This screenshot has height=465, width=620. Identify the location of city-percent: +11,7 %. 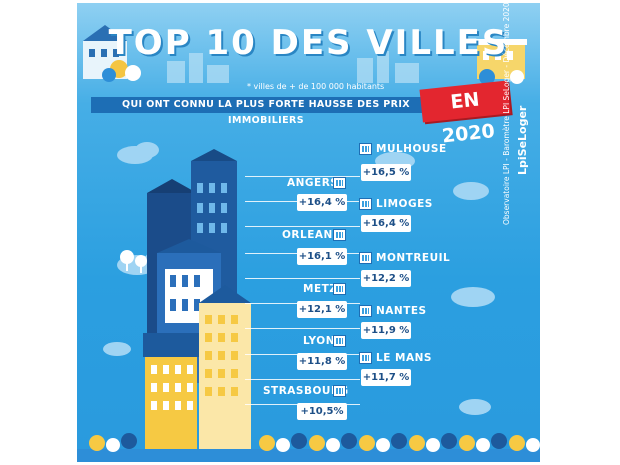
(386, 377).